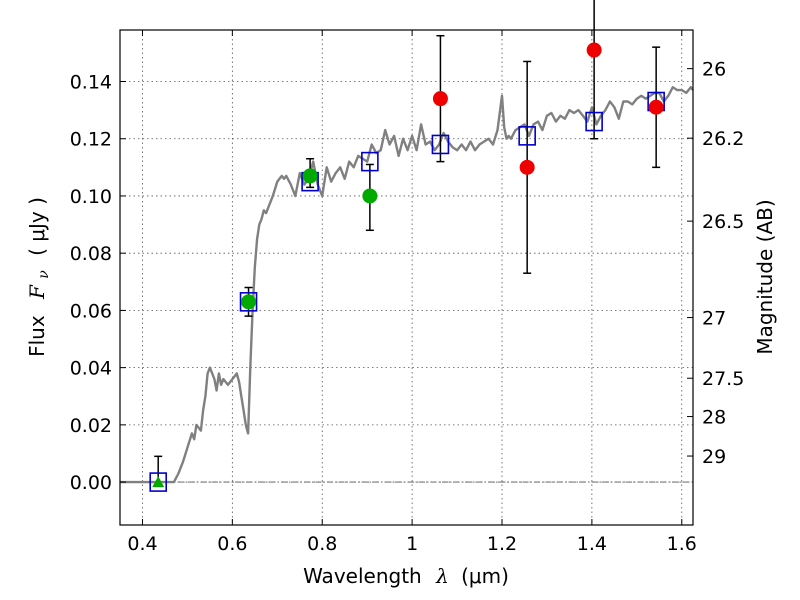  Describe the element at coordinates (91, 483) in the screenshot. I see `y-tick-label: 0.00` at that location.